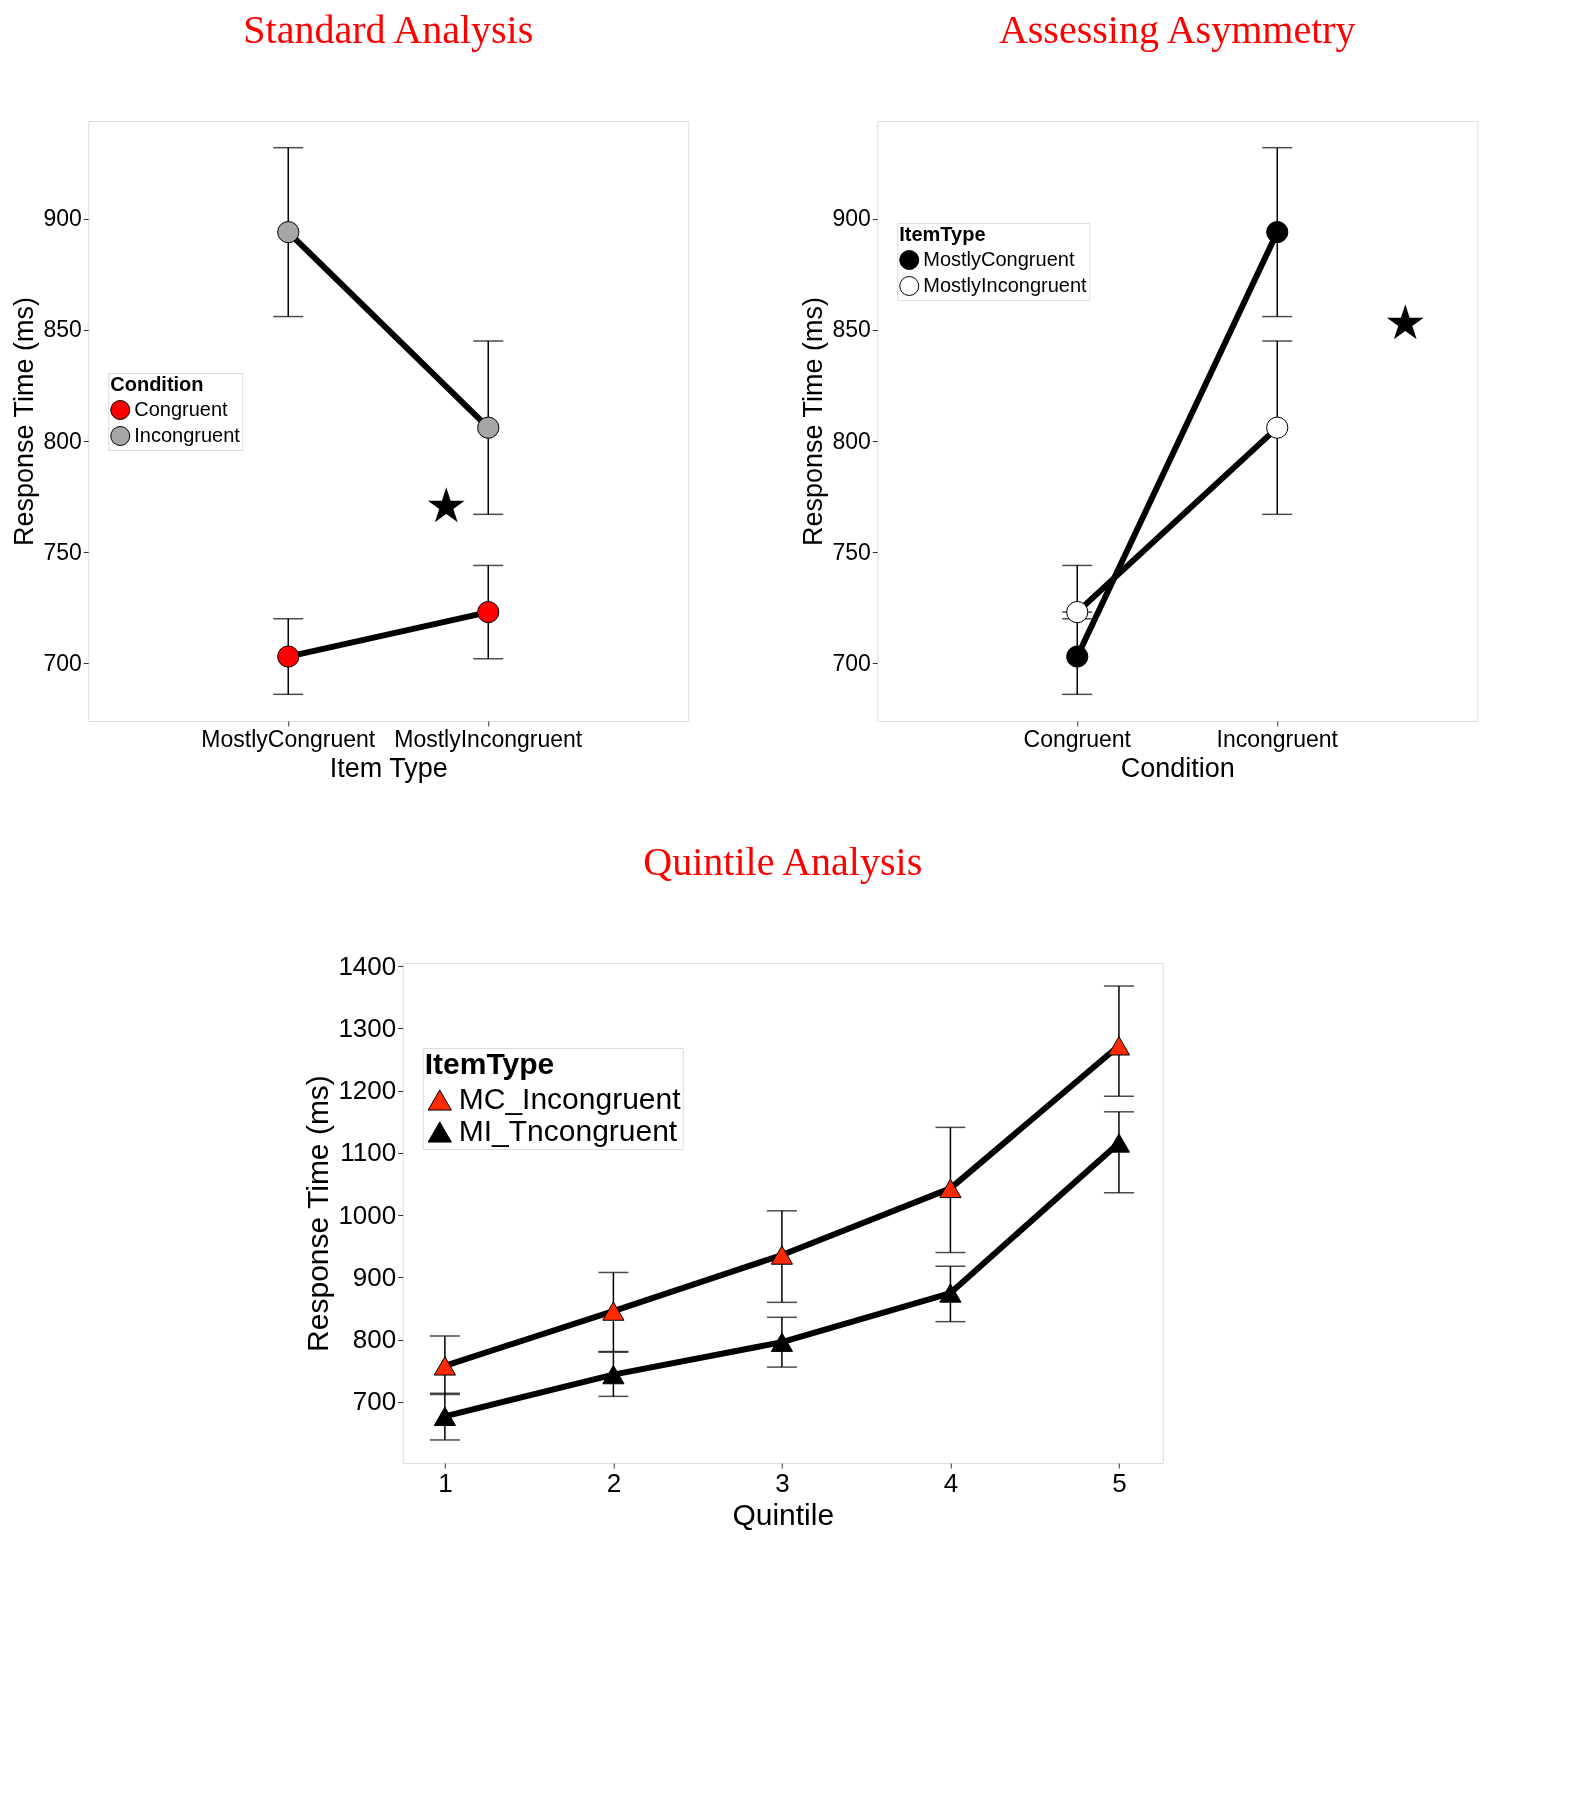  I want to click on legend-label: MI_Tncongruent, so click(568, 1130).